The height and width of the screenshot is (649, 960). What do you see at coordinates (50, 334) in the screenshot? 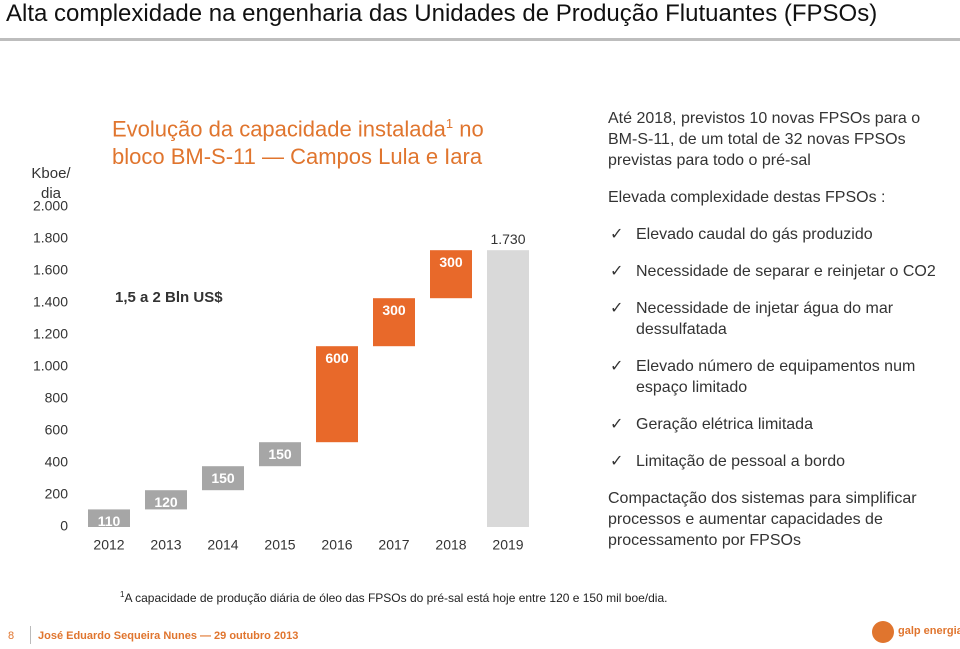
I see `y-tick-label: 1.200` at bounding box center [50, 334].